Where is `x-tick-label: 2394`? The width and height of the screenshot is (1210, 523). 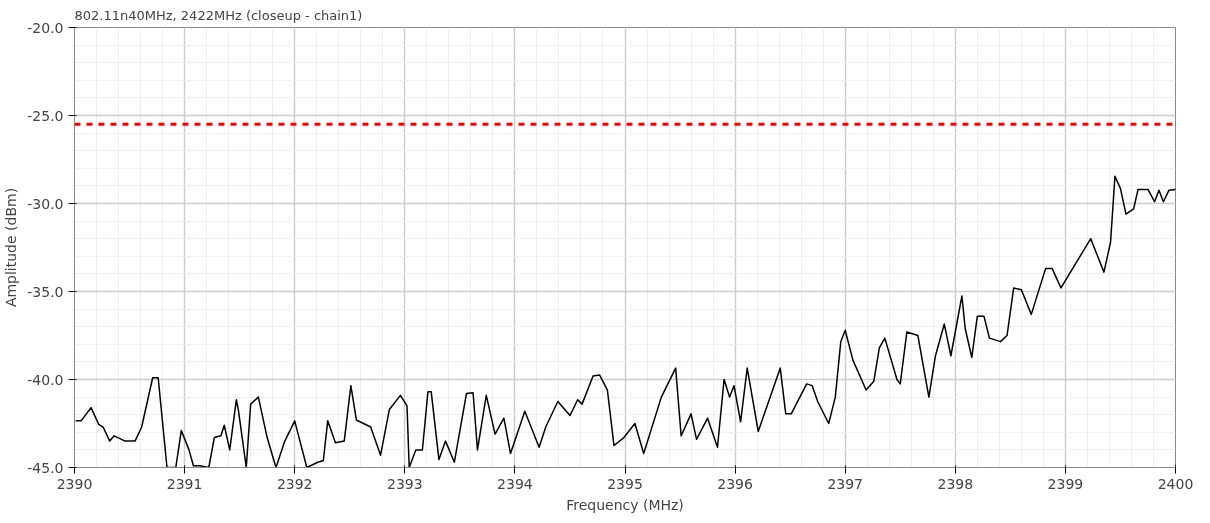 x-tick-label: 2394 is located at coordinates (515, 483).